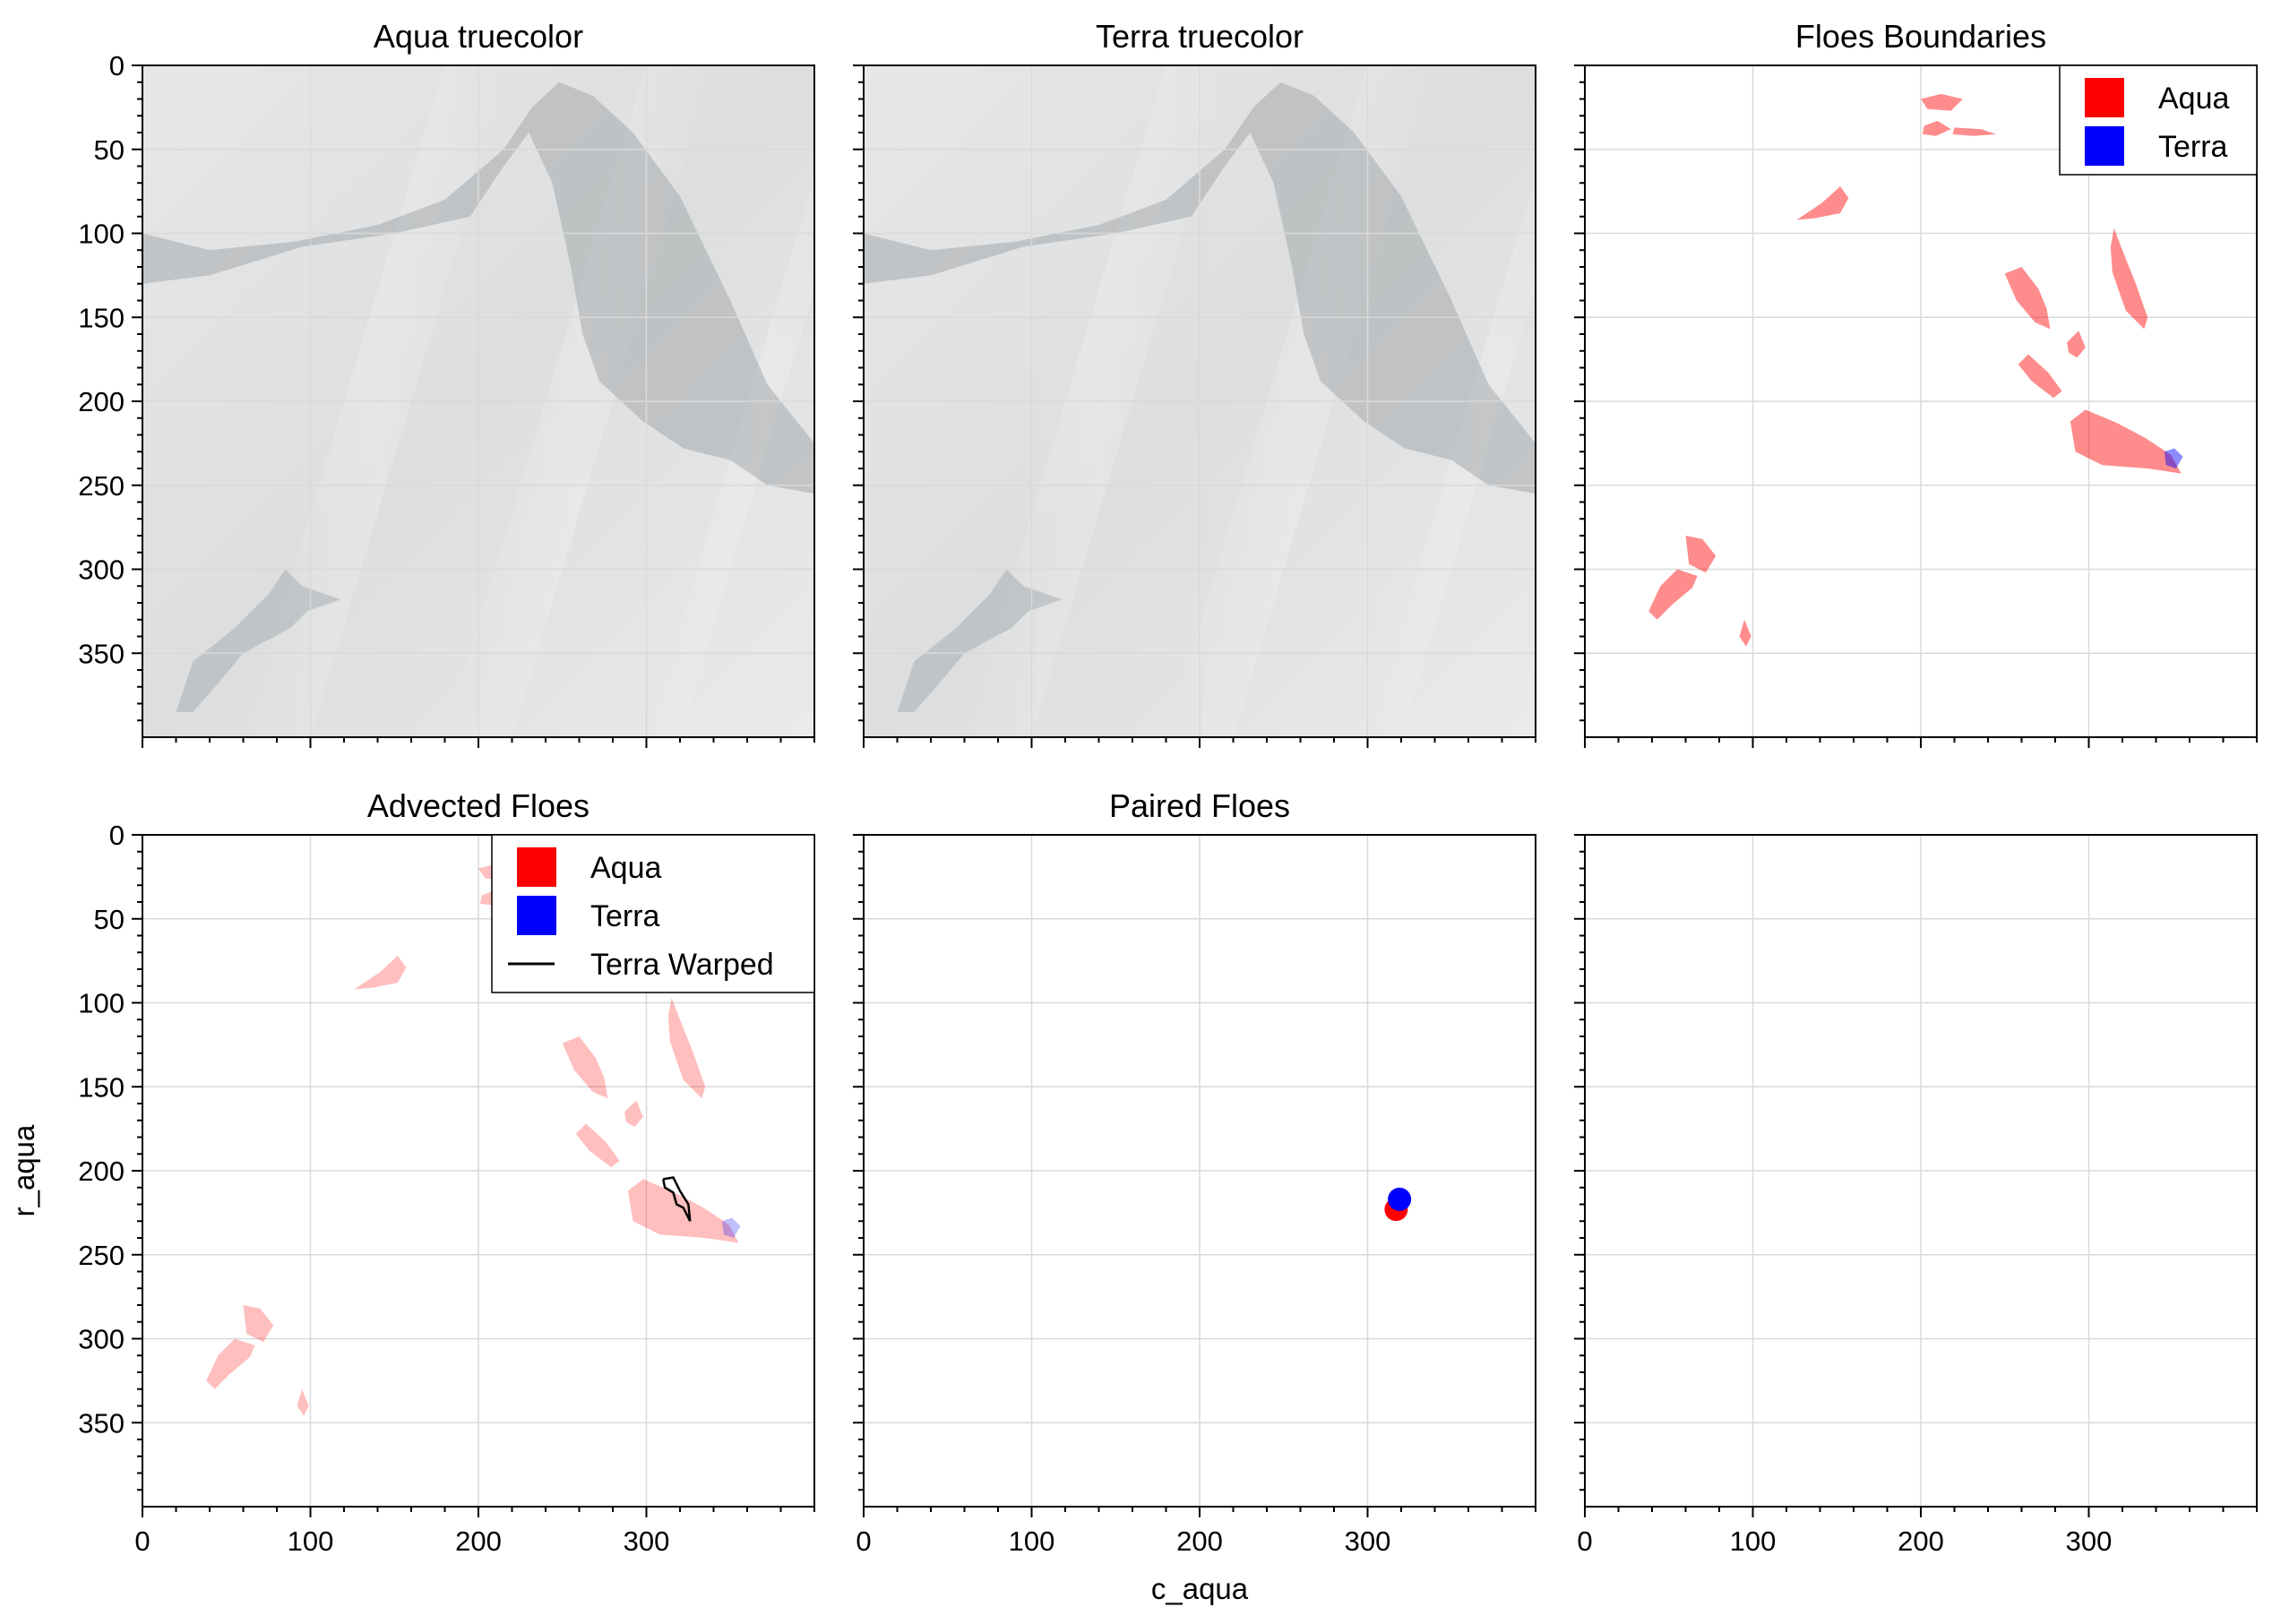 This screenshot has width=2272, height=1624. Describe the element at coordinates (1200, 36) in the screenshot. I see `panel-title: Terra truecolor` at that location.